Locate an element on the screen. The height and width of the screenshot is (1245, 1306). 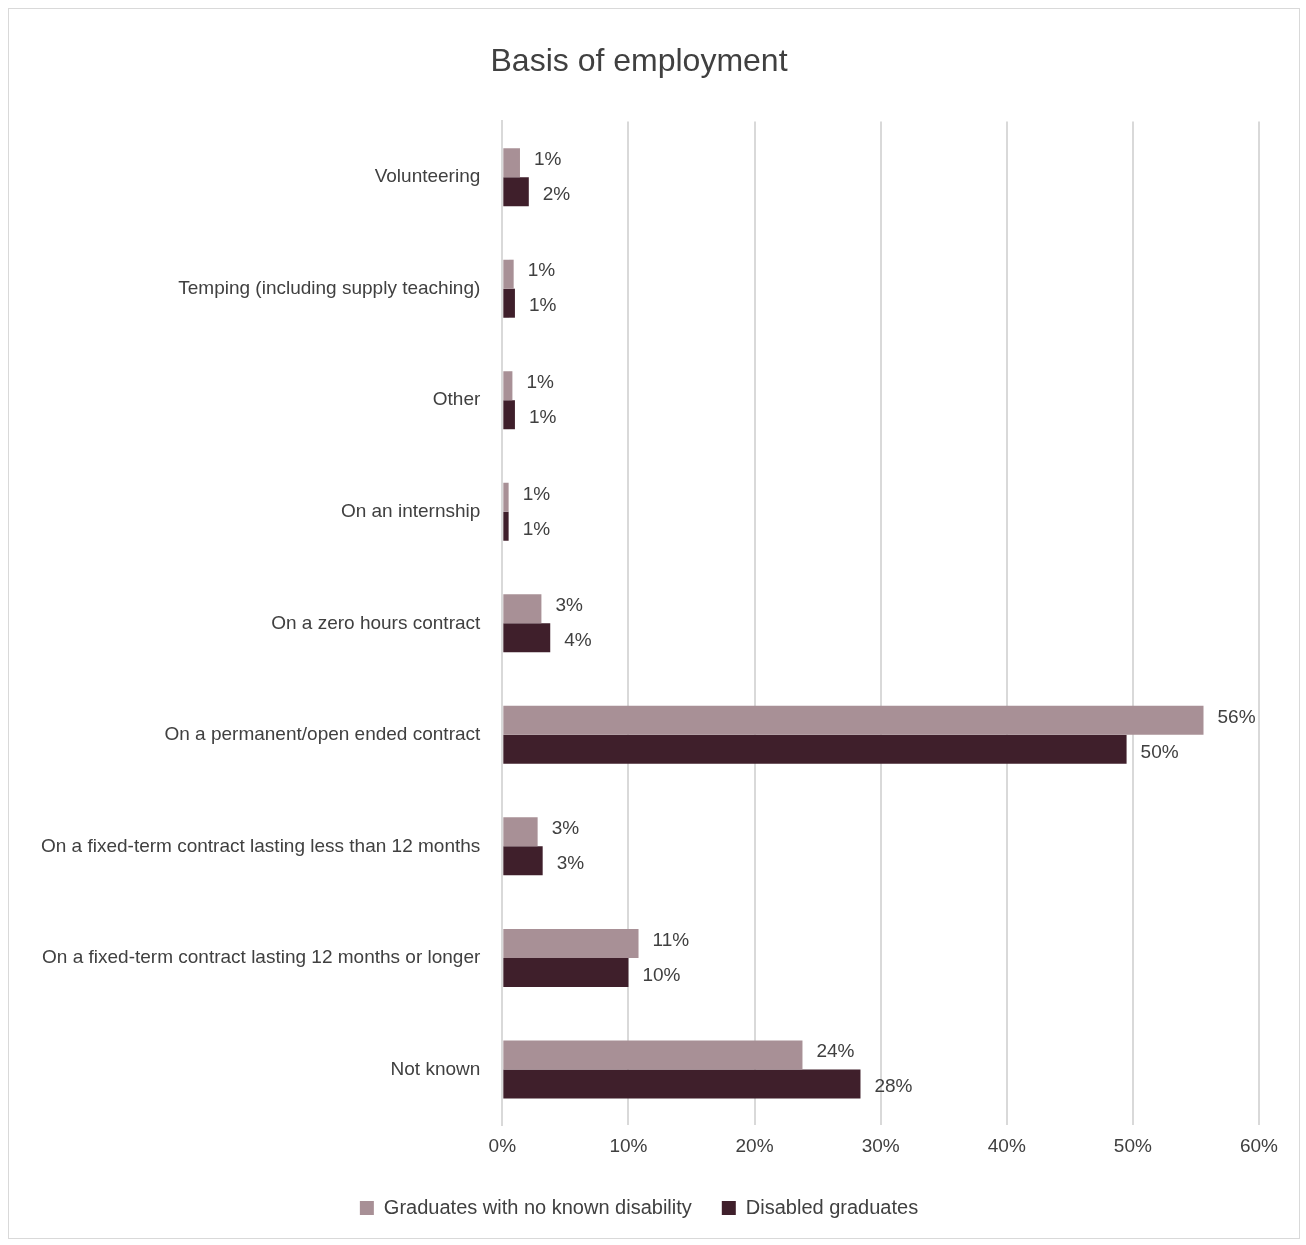
x-tick-label: 40% is located at coordinates (1006, 1145).